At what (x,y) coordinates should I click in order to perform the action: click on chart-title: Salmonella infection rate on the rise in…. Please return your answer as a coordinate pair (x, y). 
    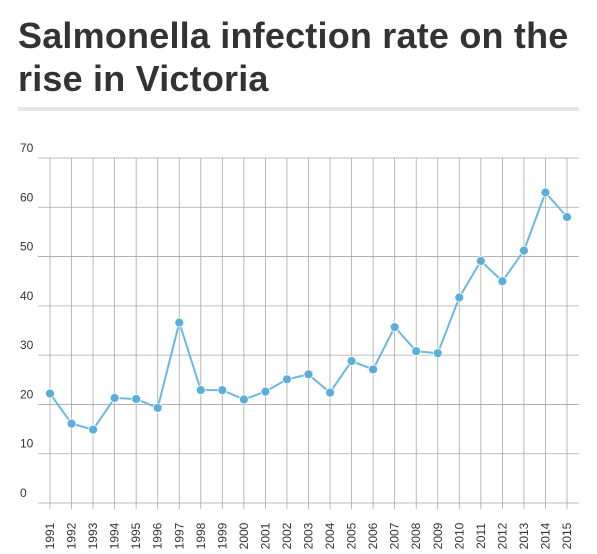
    Looking at the image, I should click on (293, 57).